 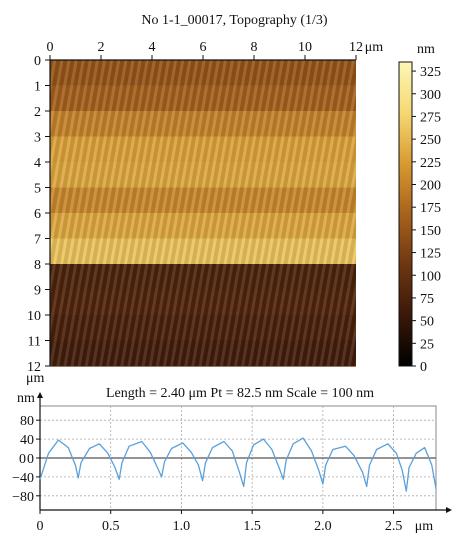 I want to click on colorbar-scale, so click(x=405, y=214).